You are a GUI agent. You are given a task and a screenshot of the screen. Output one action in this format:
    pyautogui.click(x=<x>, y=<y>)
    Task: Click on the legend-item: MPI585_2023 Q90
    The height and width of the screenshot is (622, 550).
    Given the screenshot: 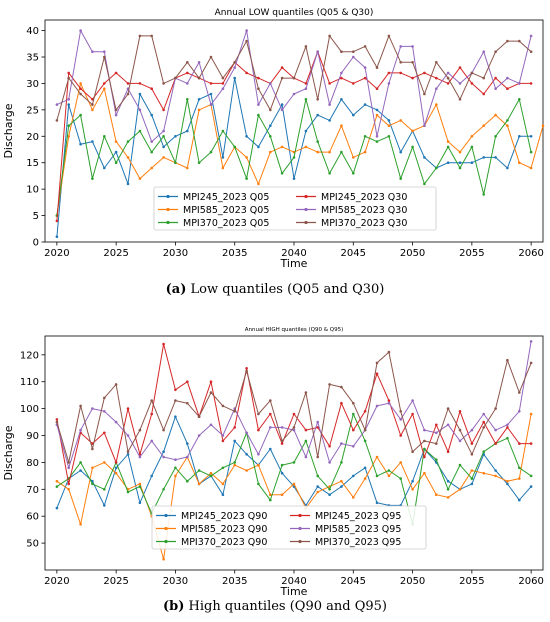 What is the action you would take?
    pyautogui.click(x=211, y=529)
    